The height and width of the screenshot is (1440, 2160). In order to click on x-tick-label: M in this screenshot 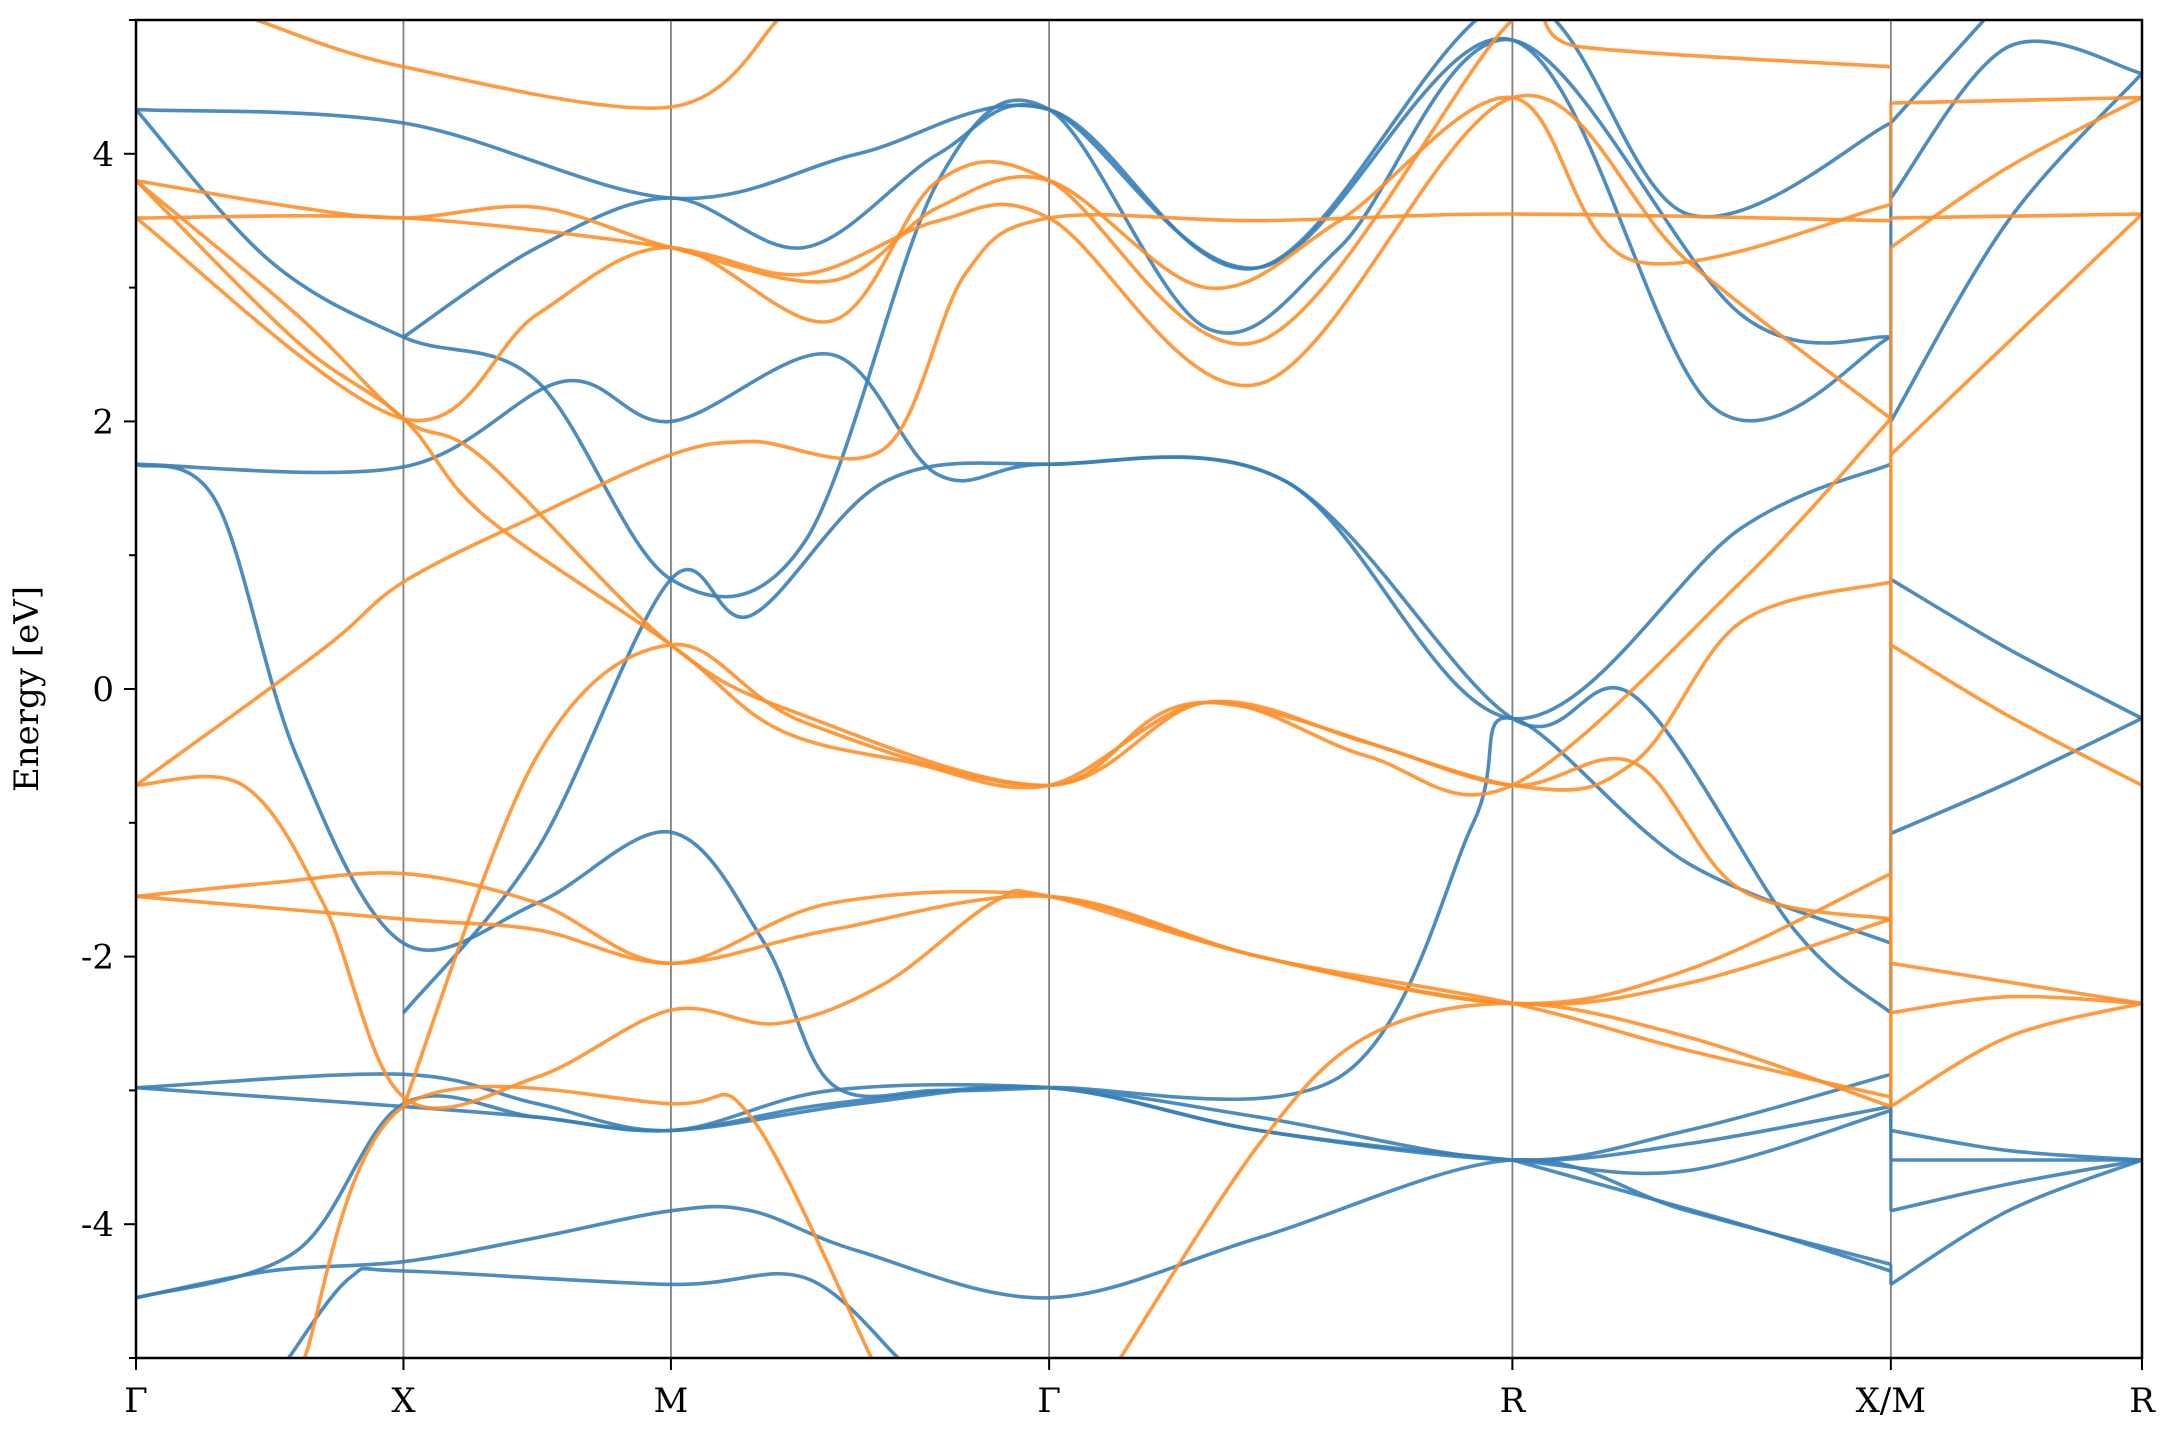, I will do `click(671, 1401)`.